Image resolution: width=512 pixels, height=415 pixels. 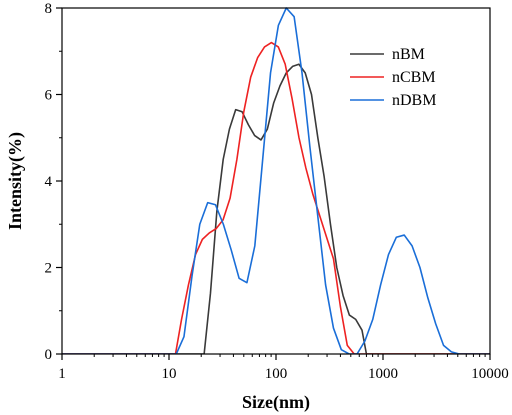 I want to click on legend: nBM nCBM nDBM, so click(x=393, y=77).